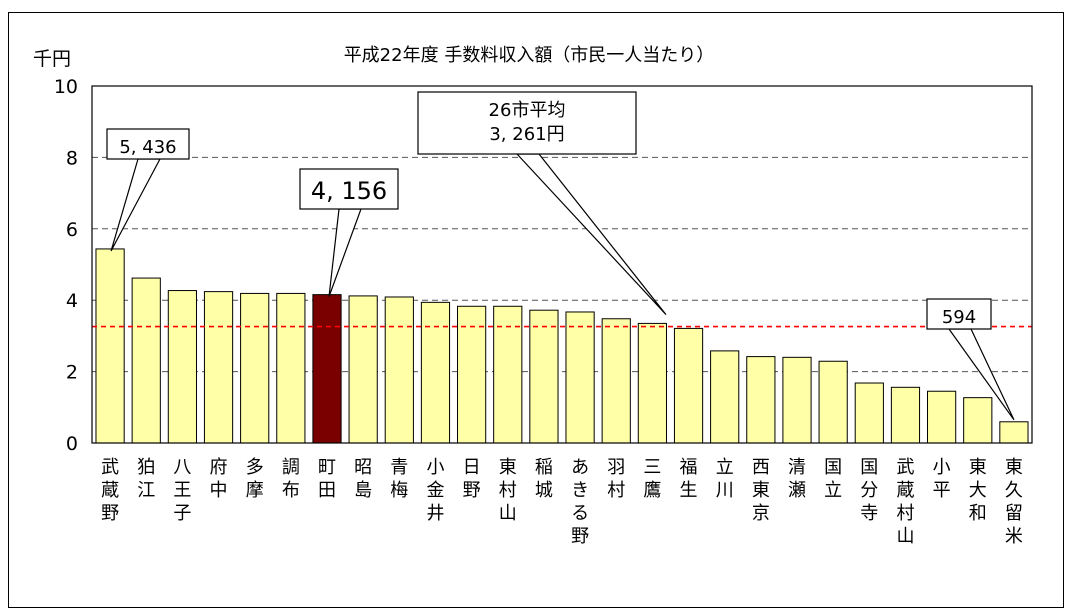 Image resolution: width=1070 pixels, height=615 pixels. What do you see at coordinates (349, 191) in the screenshot?
I see `callout-text: 4, 156` at bounding box center [349, 191].